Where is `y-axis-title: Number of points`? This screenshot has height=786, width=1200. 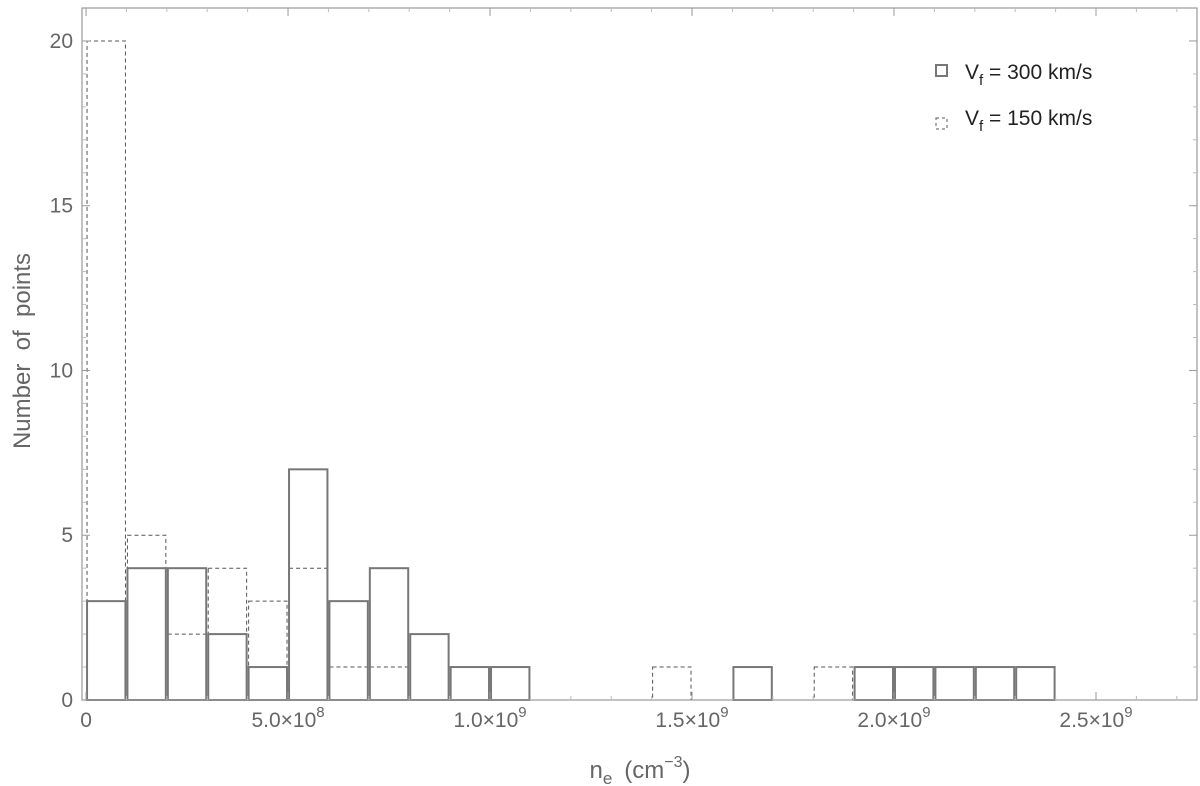 y-axis-title: Number of points is located at coordinates (22, 351).